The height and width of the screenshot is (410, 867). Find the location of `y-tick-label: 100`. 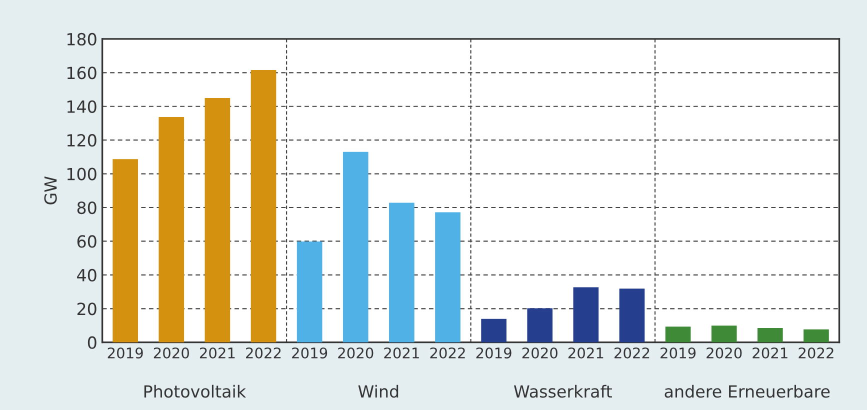

y-tick-label: 100 is located at coordinates (81, 174).